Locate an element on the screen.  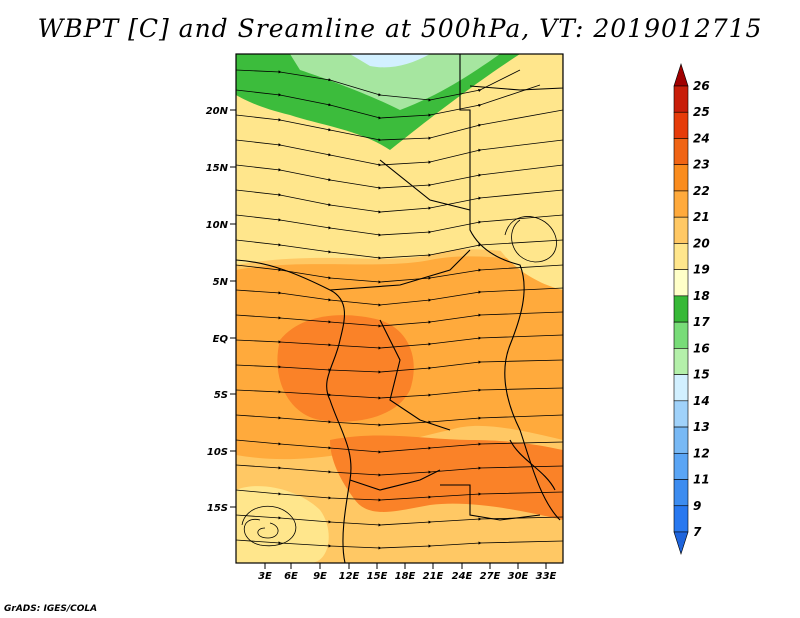
colorbar-label: 18 is located at coordinates (701, 296).